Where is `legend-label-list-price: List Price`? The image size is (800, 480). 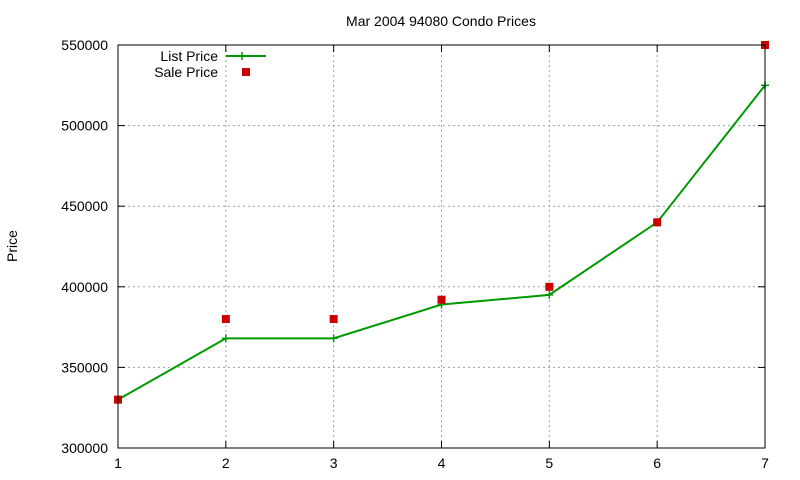 legend-label-list-price: List Price is located at coordinates (189, 56).